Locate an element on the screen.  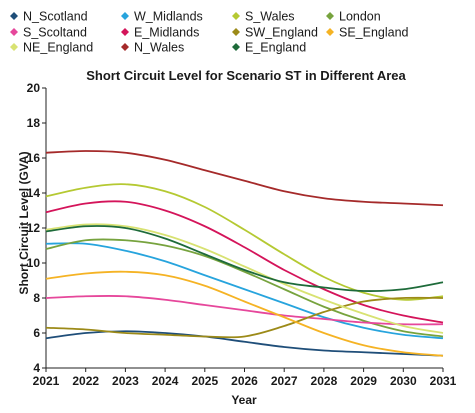
legend-item-w-midlands: W_Midlands is located at coordinates (162, 17).